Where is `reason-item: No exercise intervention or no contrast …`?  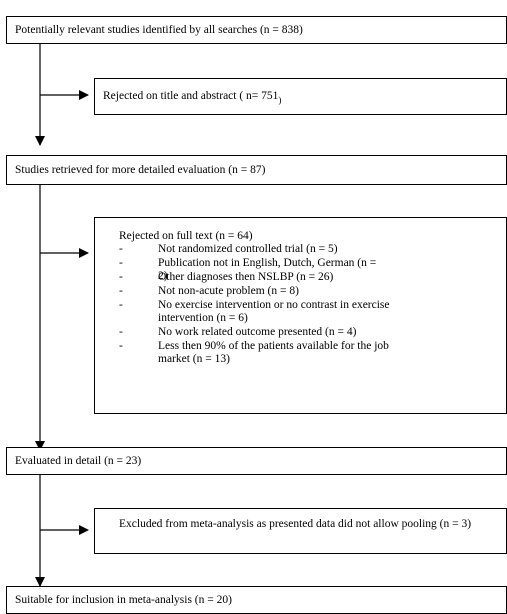 reason-item: No exercise intervention or no contrast … is located at coordinates (274, 311).